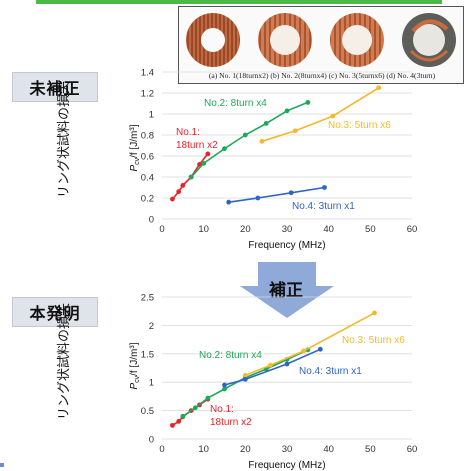 Image resolution: width=474 pixels, height=471 pixels. Describe the element at coordinates (147, 178) in the screenshot. I see `y-tick-label: 0.4` at that location.